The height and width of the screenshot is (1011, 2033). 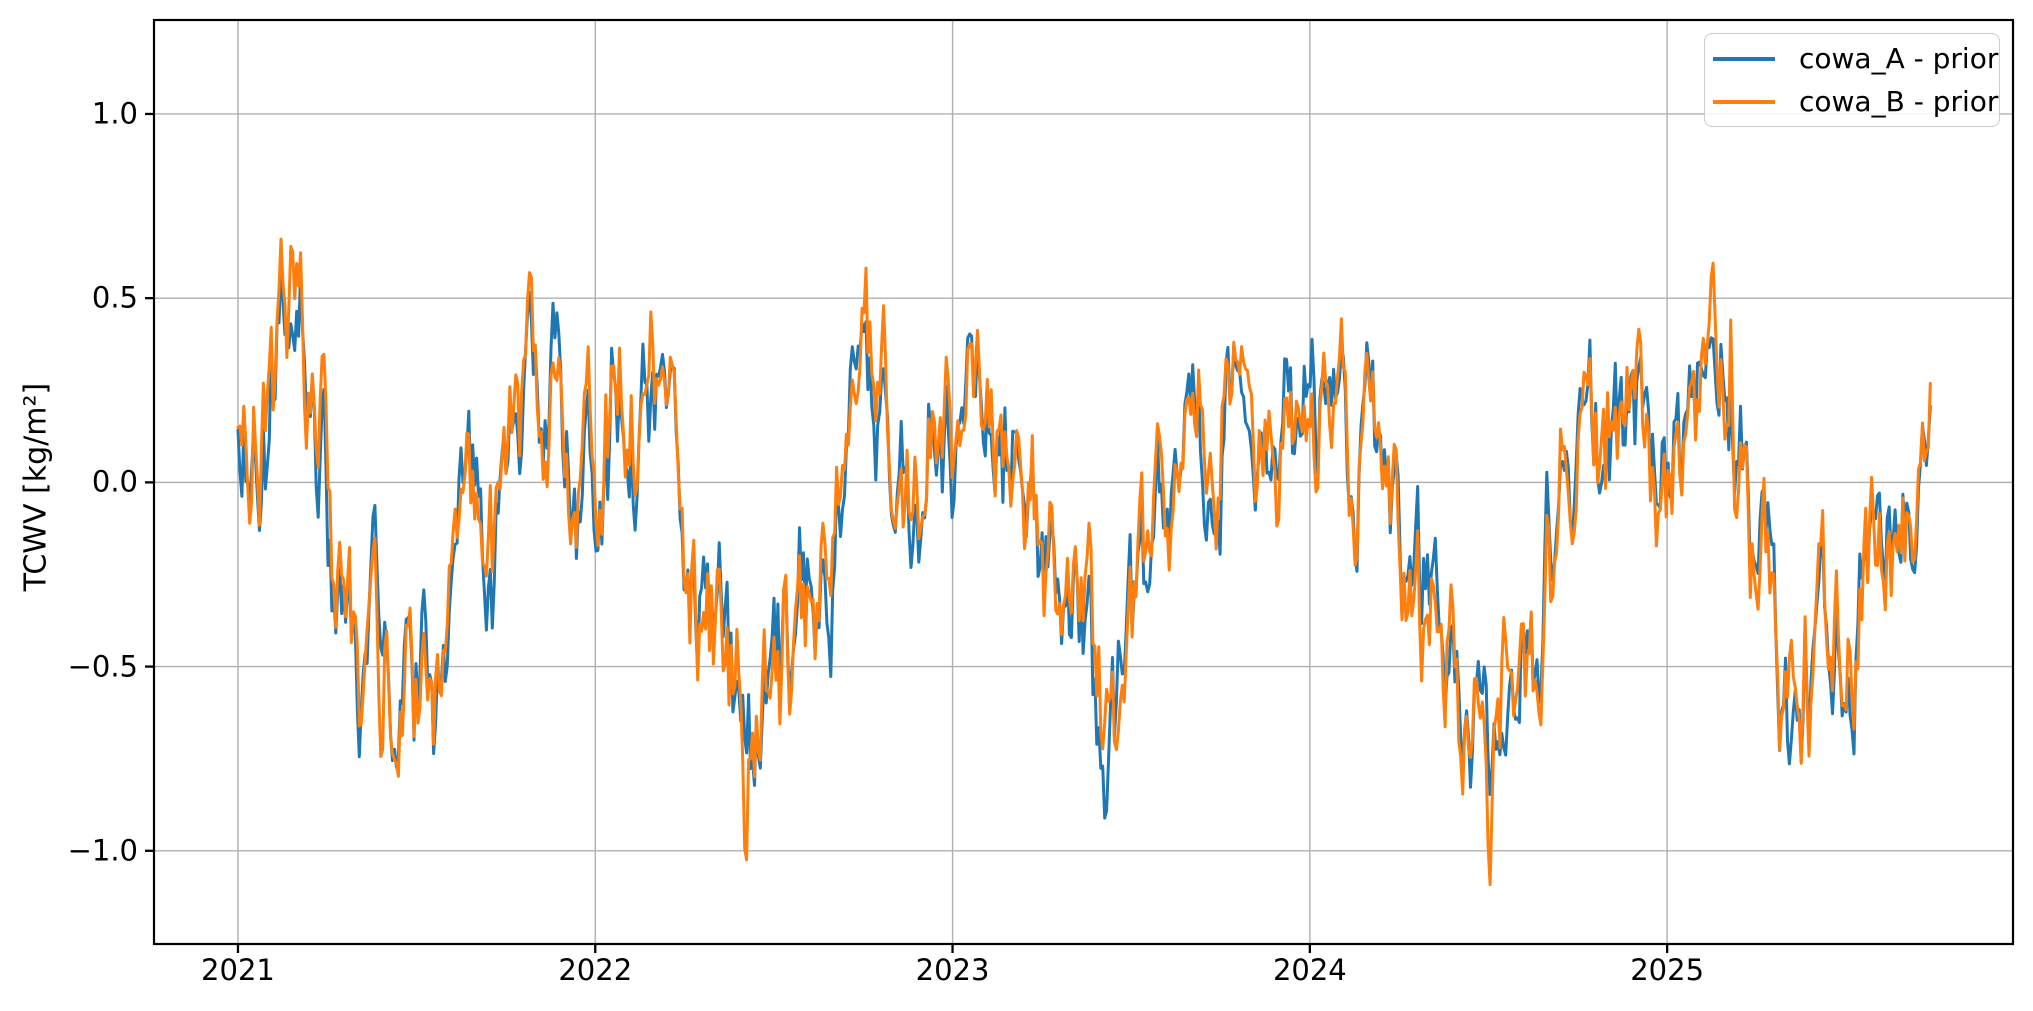 I want to click on legend-entry-cowa-a: cowa_A - prior, so click(x=1852, y=59).